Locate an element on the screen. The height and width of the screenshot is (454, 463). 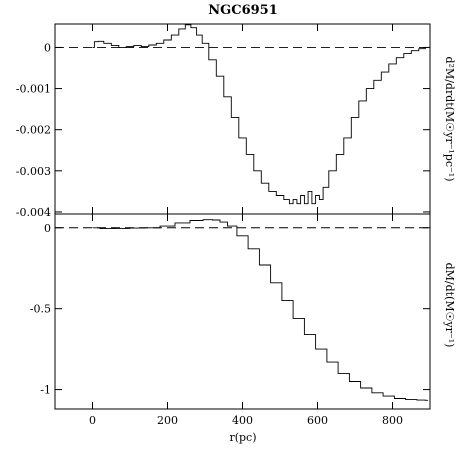
bottom-y-axis-label: dM/dt(M☉yr⁻¹) is located at coordinates (449, 305).